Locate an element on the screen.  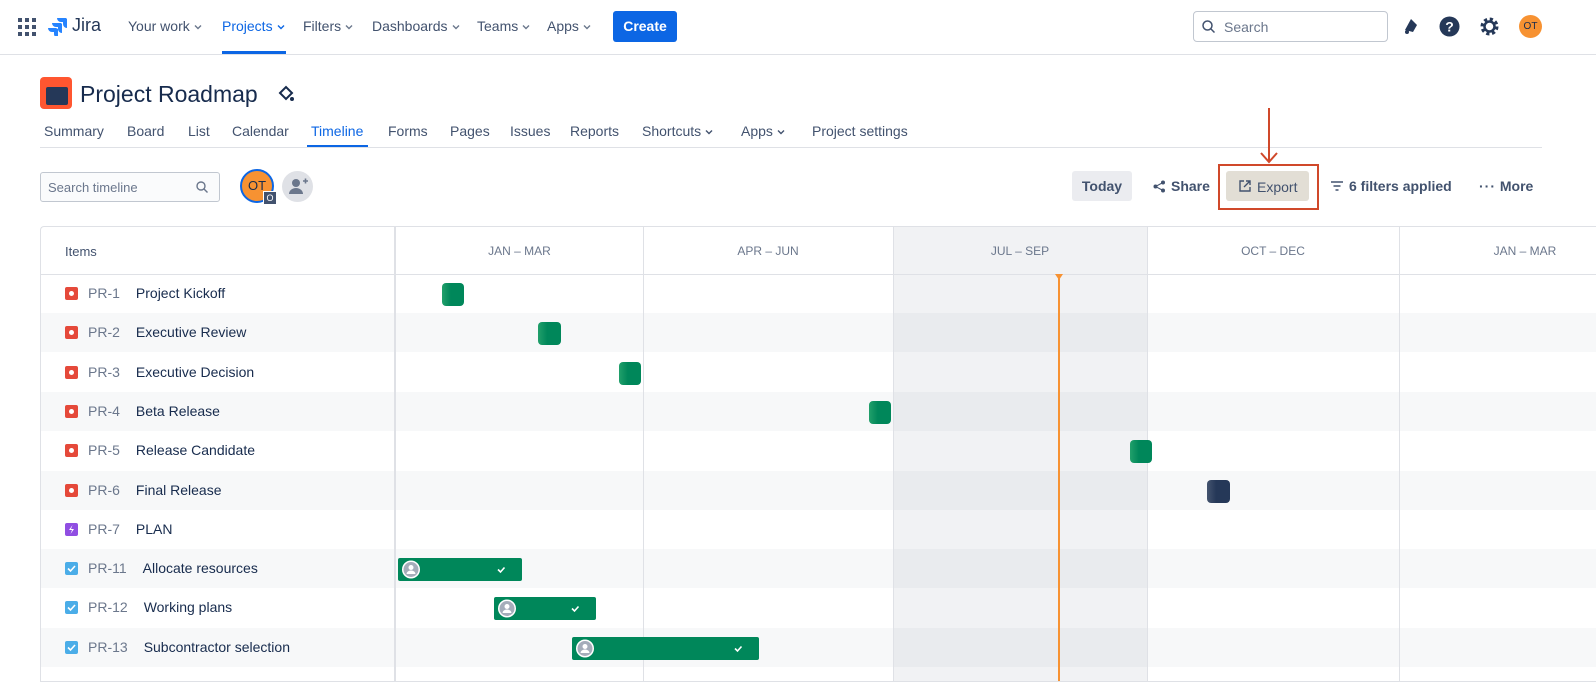
nav-item: Your work is located at coordinates (165, 26).